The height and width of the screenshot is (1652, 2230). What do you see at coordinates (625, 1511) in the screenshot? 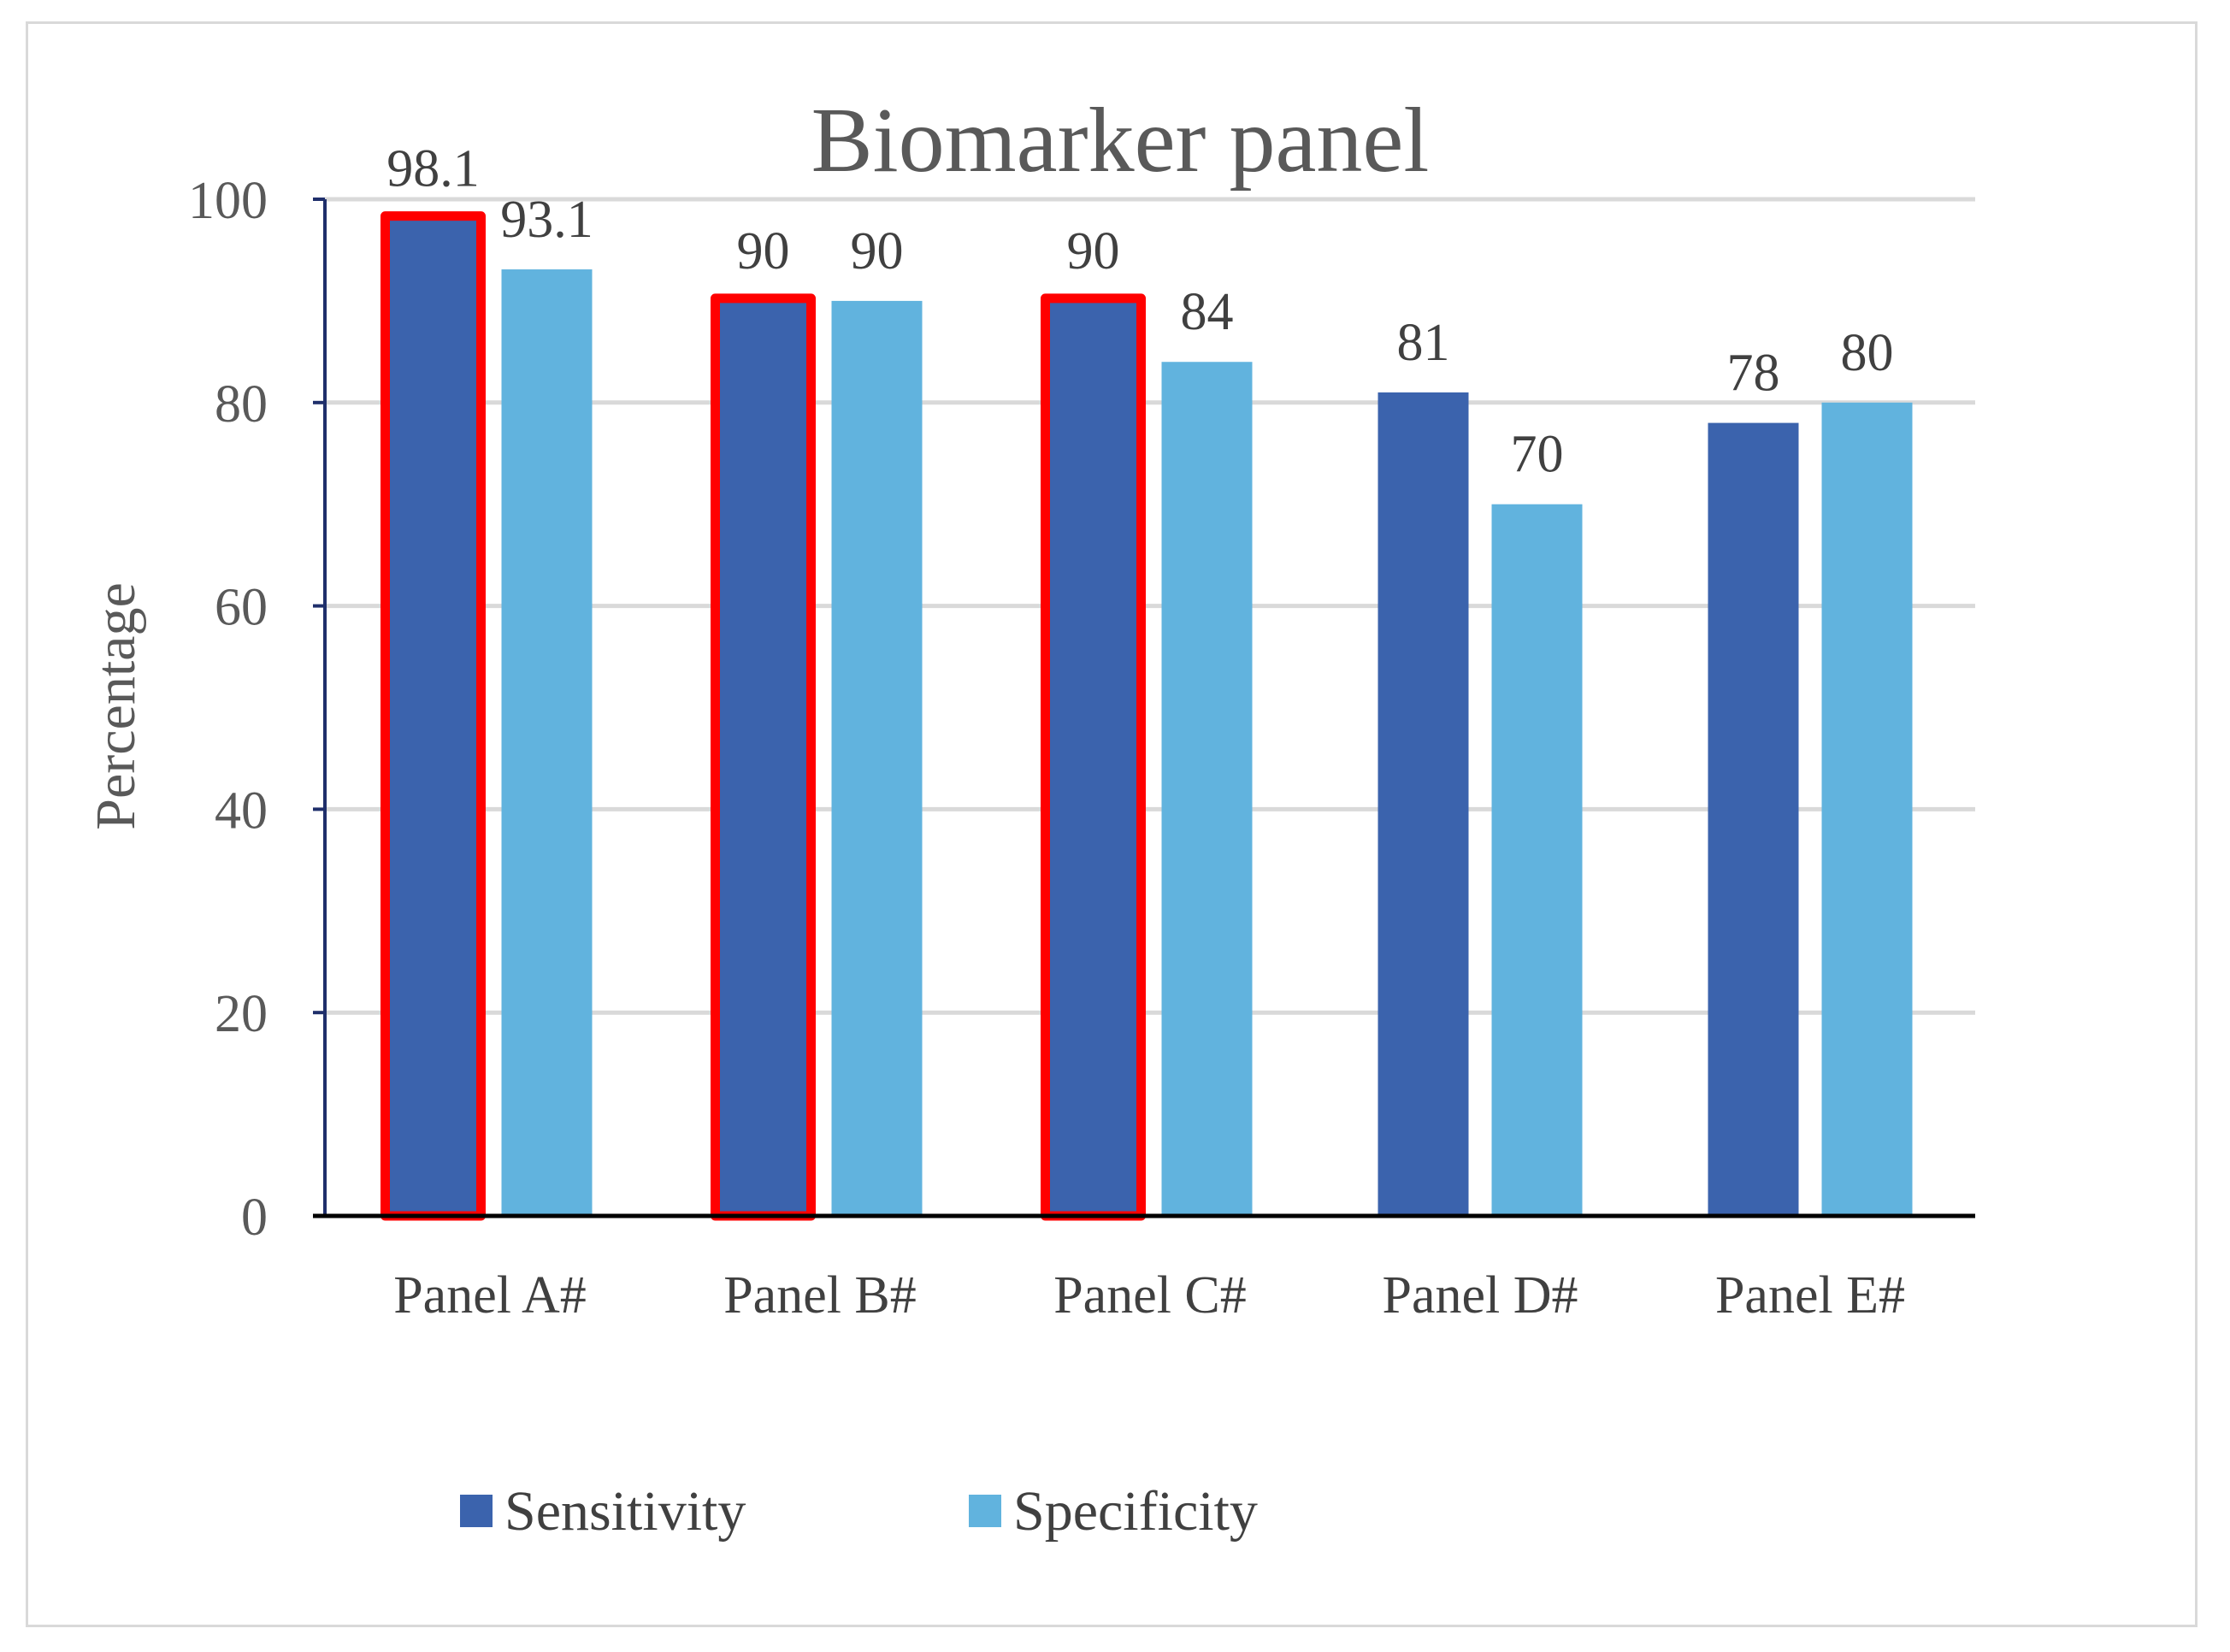
I see `legend-label-sensitivity: Sensitivity` at bounding box center [625, 1511].